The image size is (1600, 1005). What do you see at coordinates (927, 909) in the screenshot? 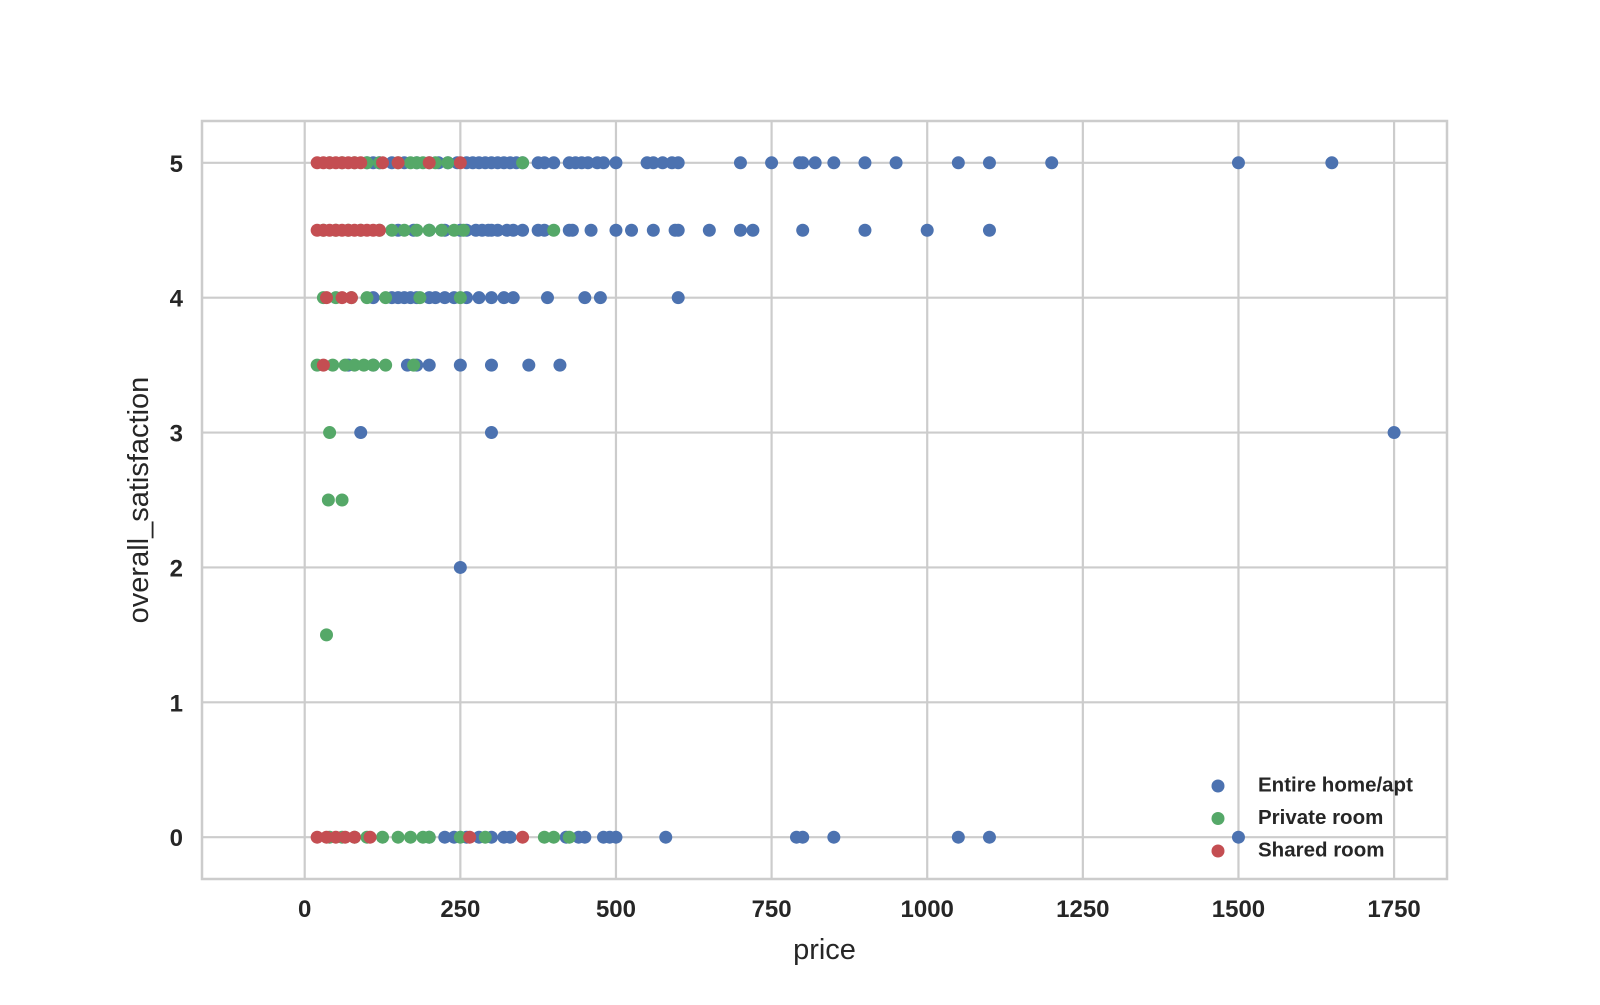
I see `x-tick-label: 1000` at bounding box center [927, 909].